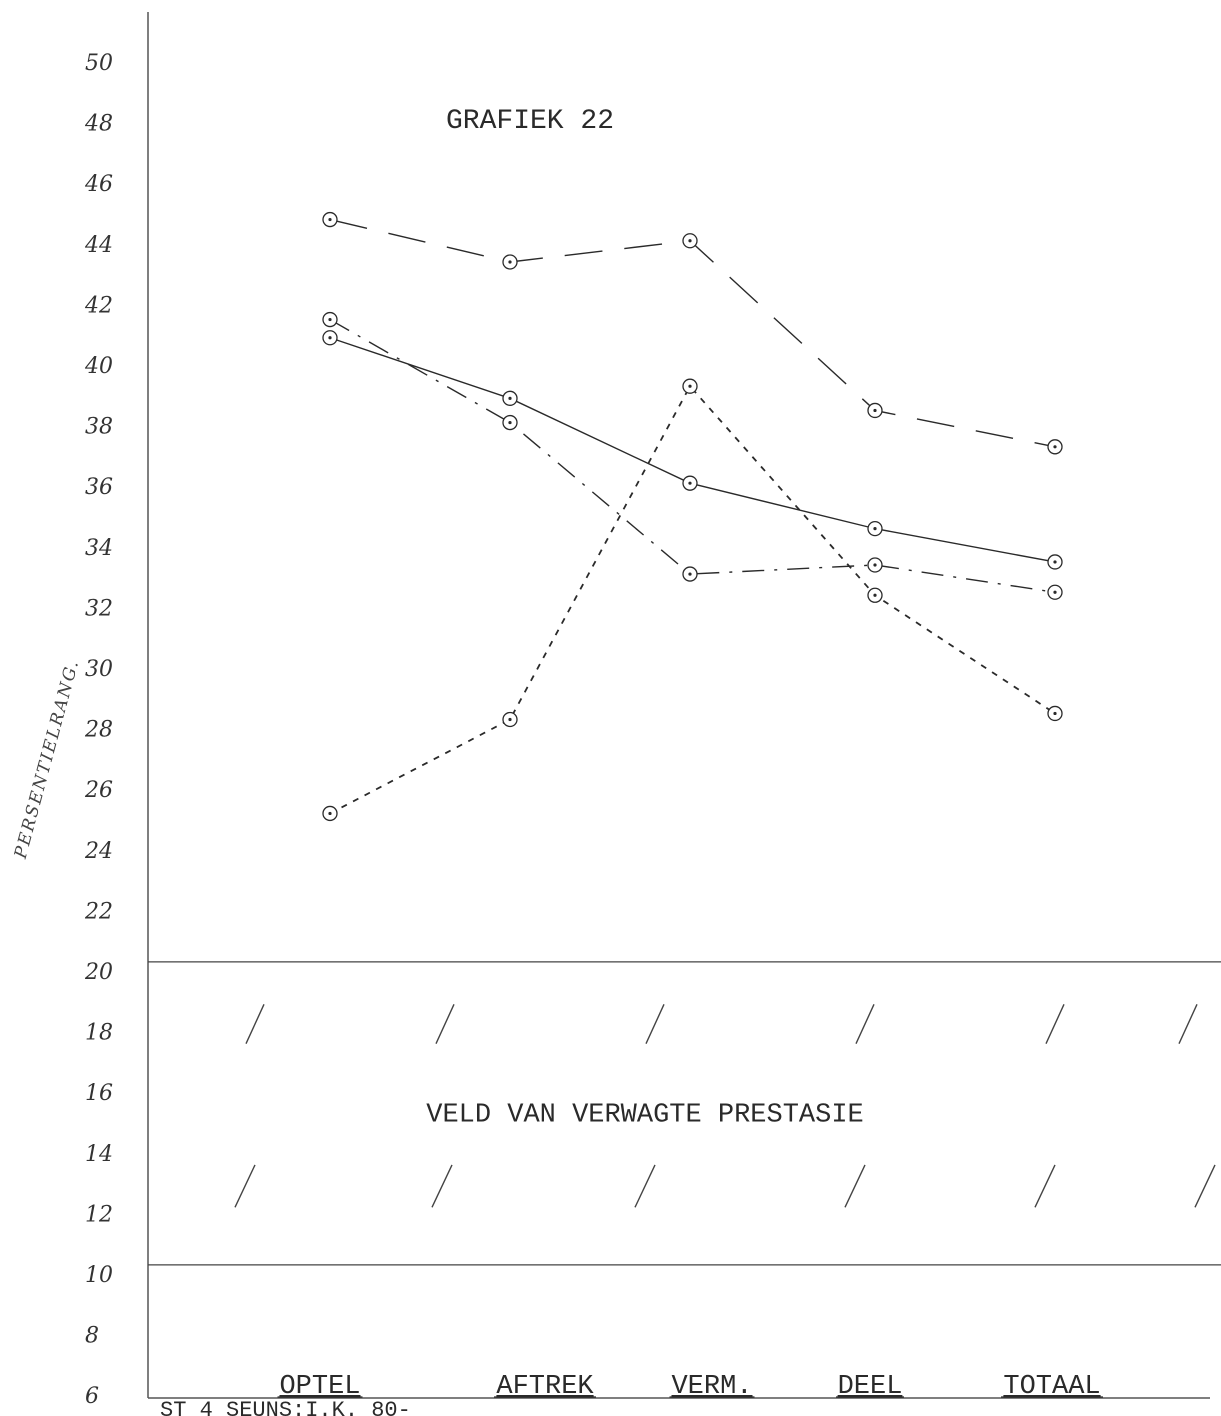  I want to click on y-tick-label: 42, so click(98, 305).